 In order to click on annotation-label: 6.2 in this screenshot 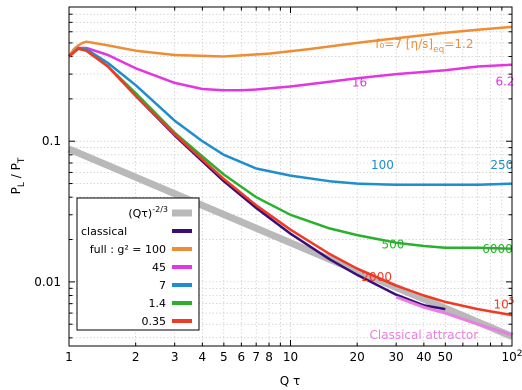, I will do `click(504, 82)`.